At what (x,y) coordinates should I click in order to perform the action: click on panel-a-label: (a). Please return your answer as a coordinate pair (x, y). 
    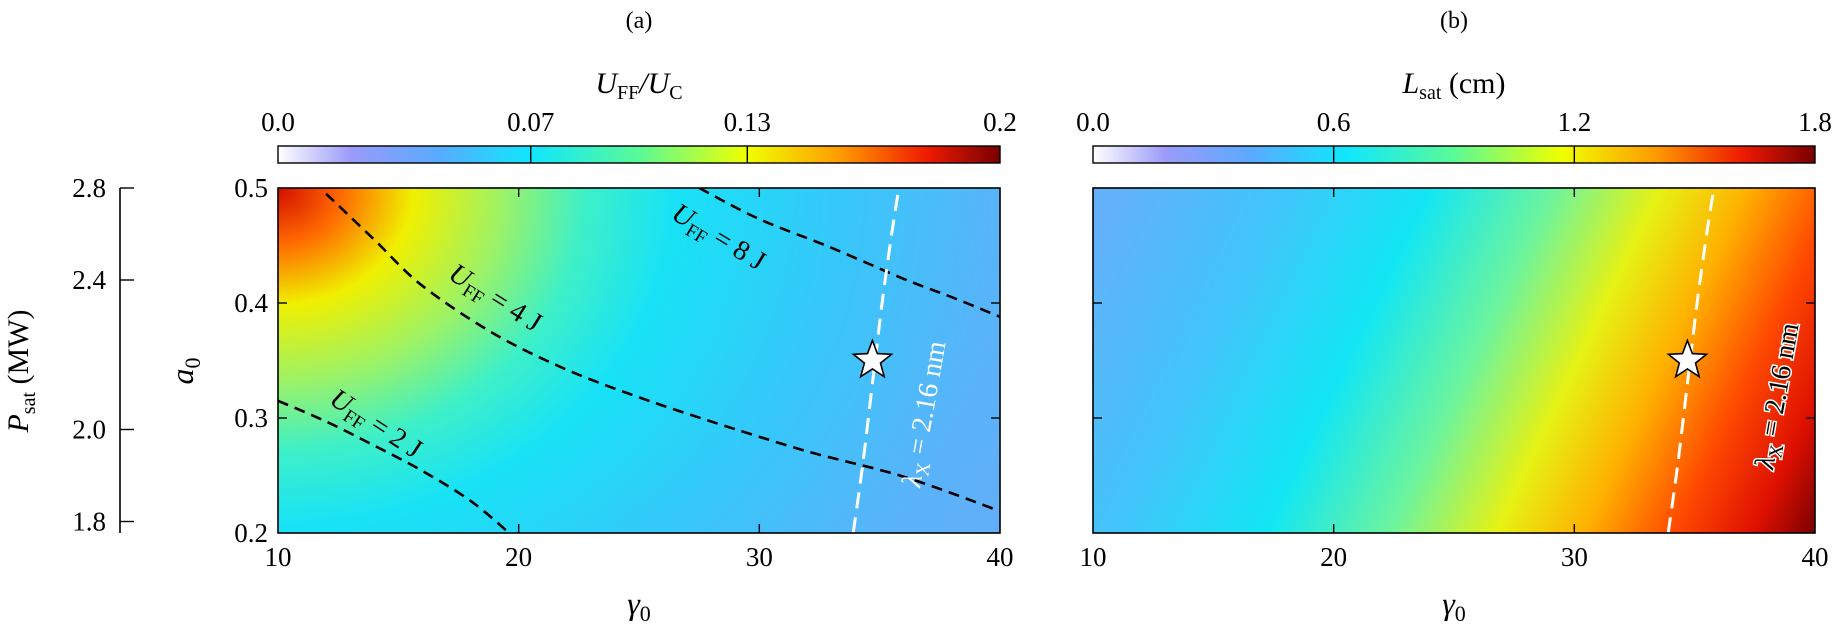
    Looking at the image, I should click on (639, 21).